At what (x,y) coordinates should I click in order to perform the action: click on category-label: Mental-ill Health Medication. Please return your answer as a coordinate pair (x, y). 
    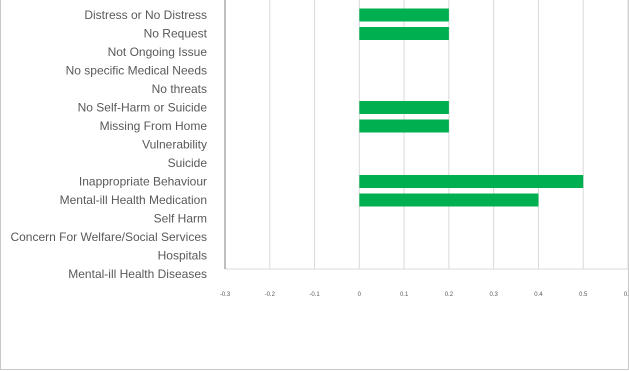
    Looking at the image, I should click on (133, 200).